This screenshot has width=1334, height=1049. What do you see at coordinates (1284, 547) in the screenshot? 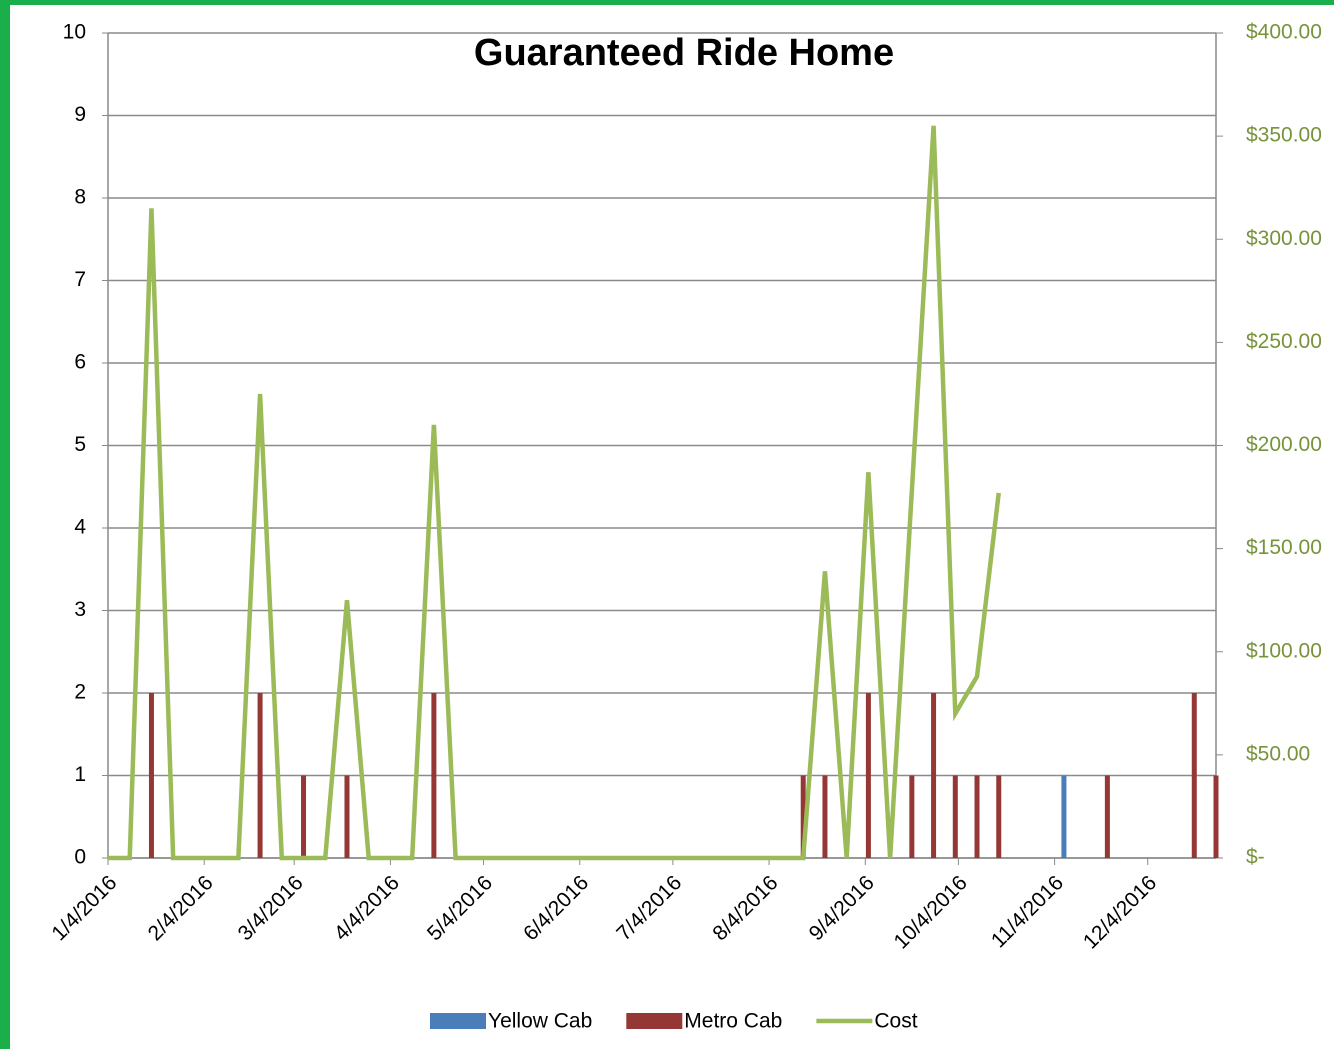
I see `y2-tick-label: $150.00` at bounding box center [1284, 547].